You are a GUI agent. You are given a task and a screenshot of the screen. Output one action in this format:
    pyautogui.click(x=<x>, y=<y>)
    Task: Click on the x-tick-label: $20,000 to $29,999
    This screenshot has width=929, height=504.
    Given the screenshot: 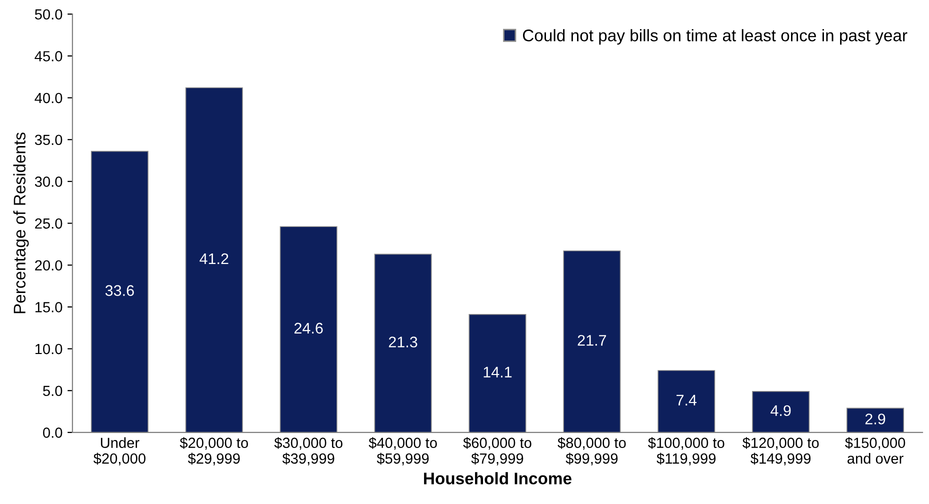 What is the action you would take?
    pyautogui.click(x=214, y=451)
    